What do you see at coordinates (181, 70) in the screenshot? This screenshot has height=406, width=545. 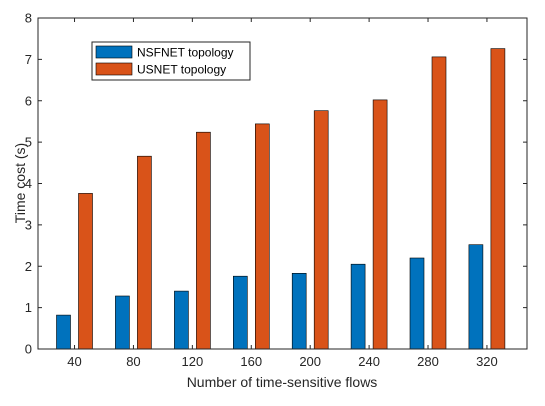 I see `legend-label-usnet: USNET topology` at bounding box center [181, 70].